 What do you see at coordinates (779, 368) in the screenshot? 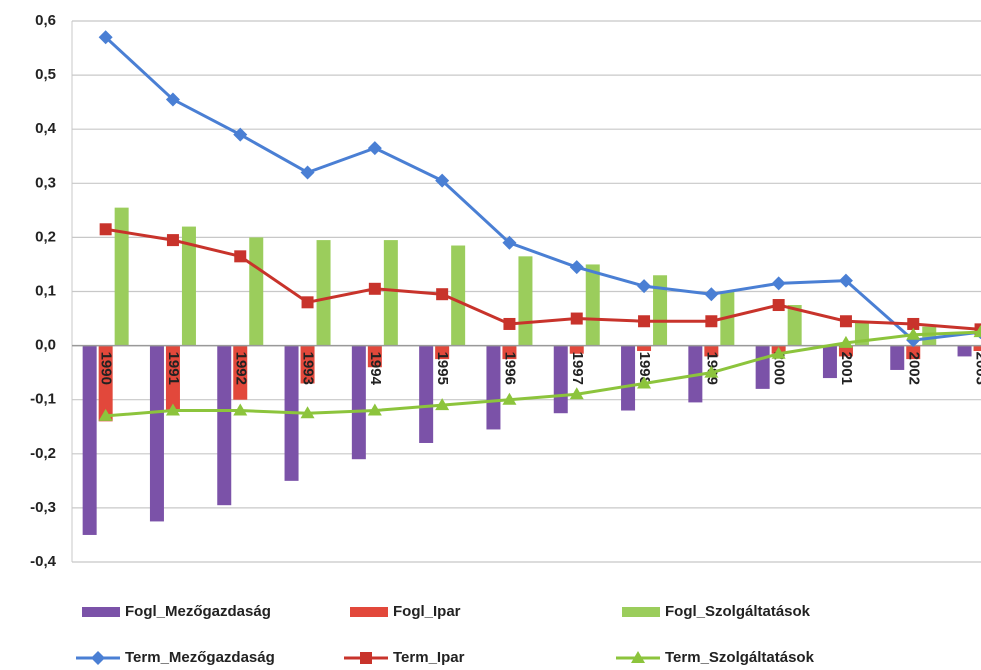
I see `x-tick-label: 2000` at bounding box center [779, 368].